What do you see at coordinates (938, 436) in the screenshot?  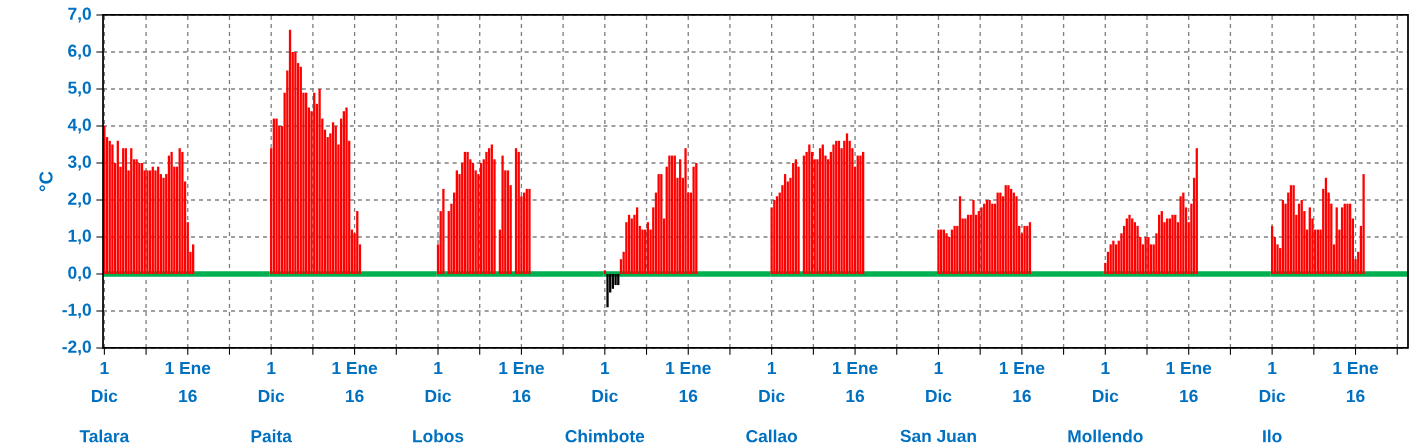 I see `x-axis-title: San Juan` at bounding box center [938, 436].